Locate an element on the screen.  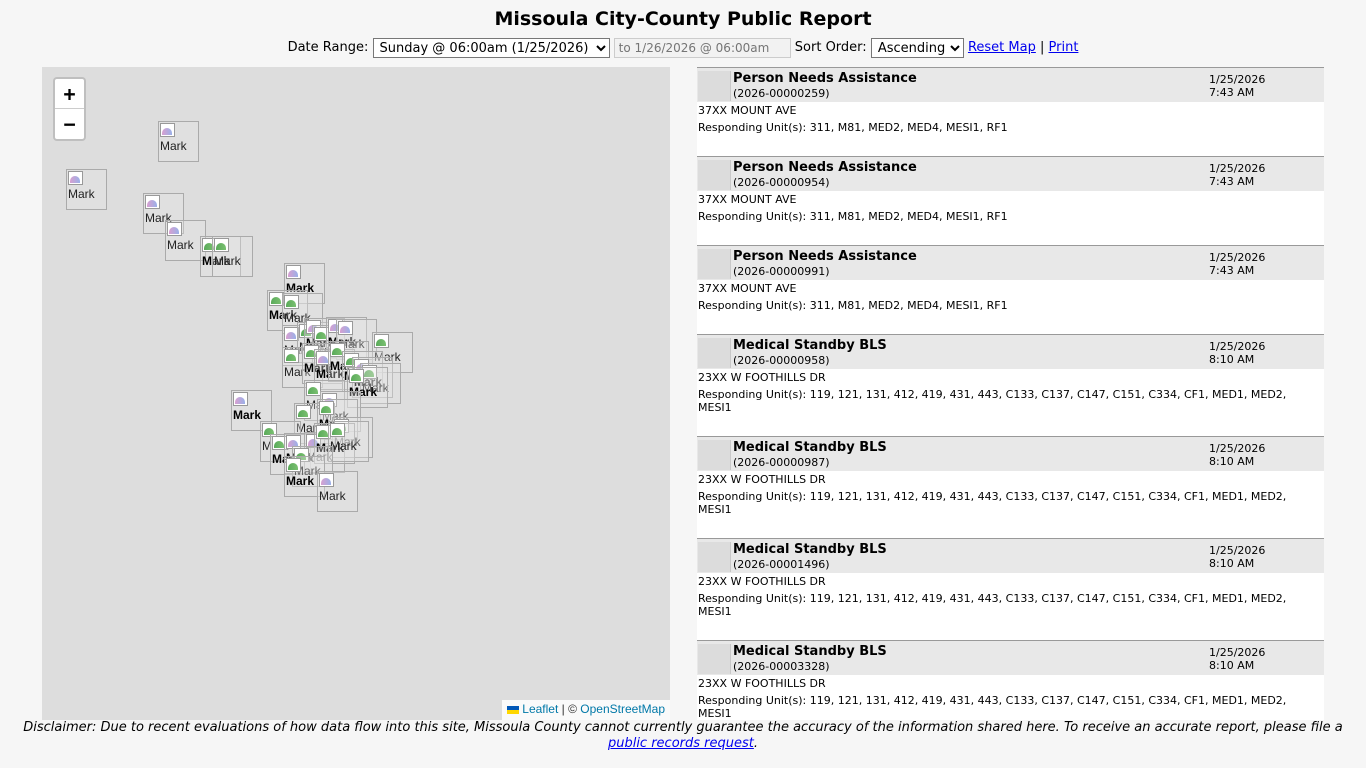
print-link: Print is located at coordinates (1063, 47).